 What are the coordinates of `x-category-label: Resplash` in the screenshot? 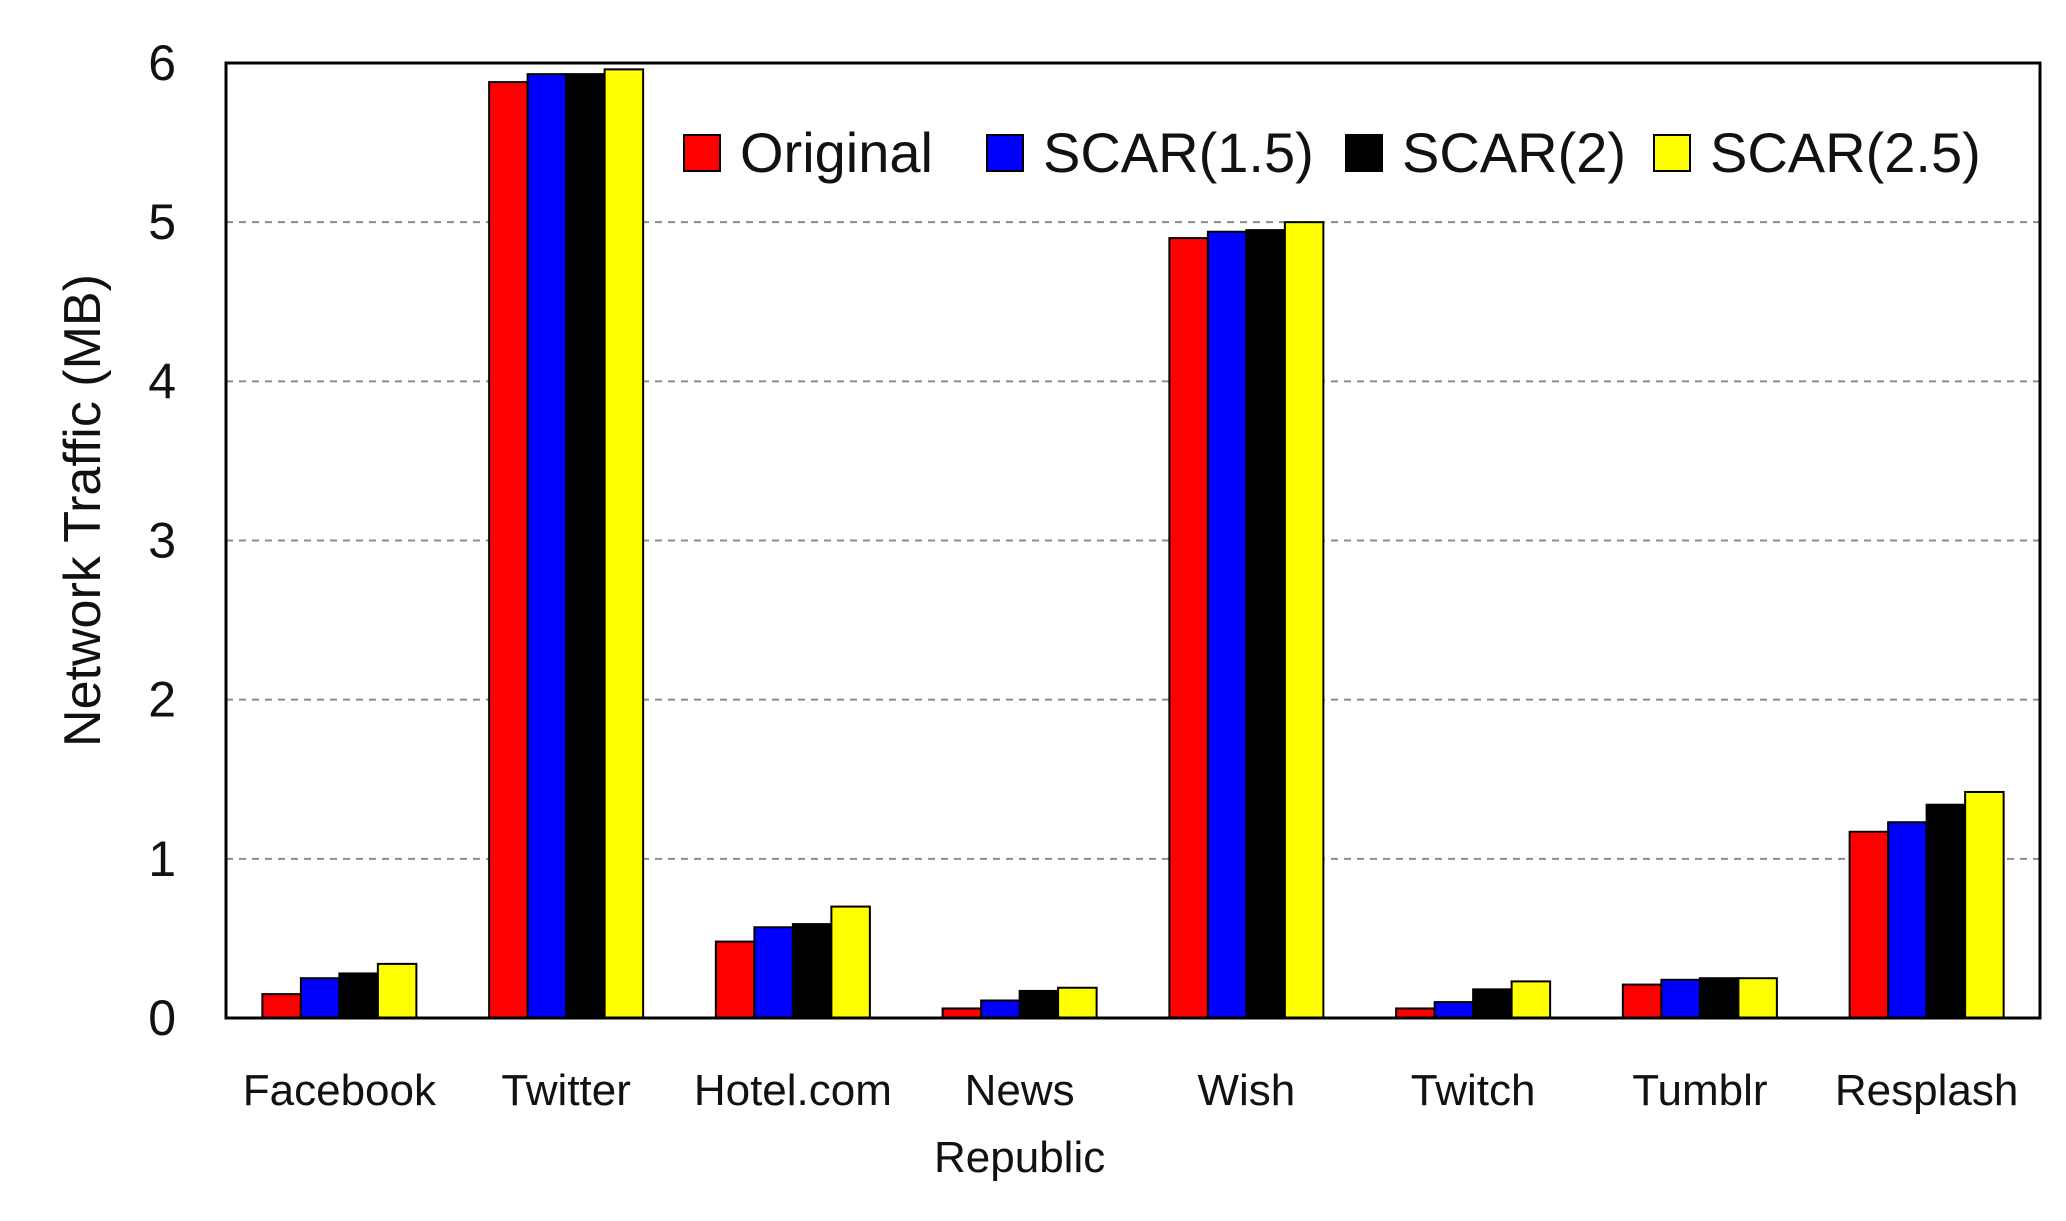 It's located at (1926, 1090).